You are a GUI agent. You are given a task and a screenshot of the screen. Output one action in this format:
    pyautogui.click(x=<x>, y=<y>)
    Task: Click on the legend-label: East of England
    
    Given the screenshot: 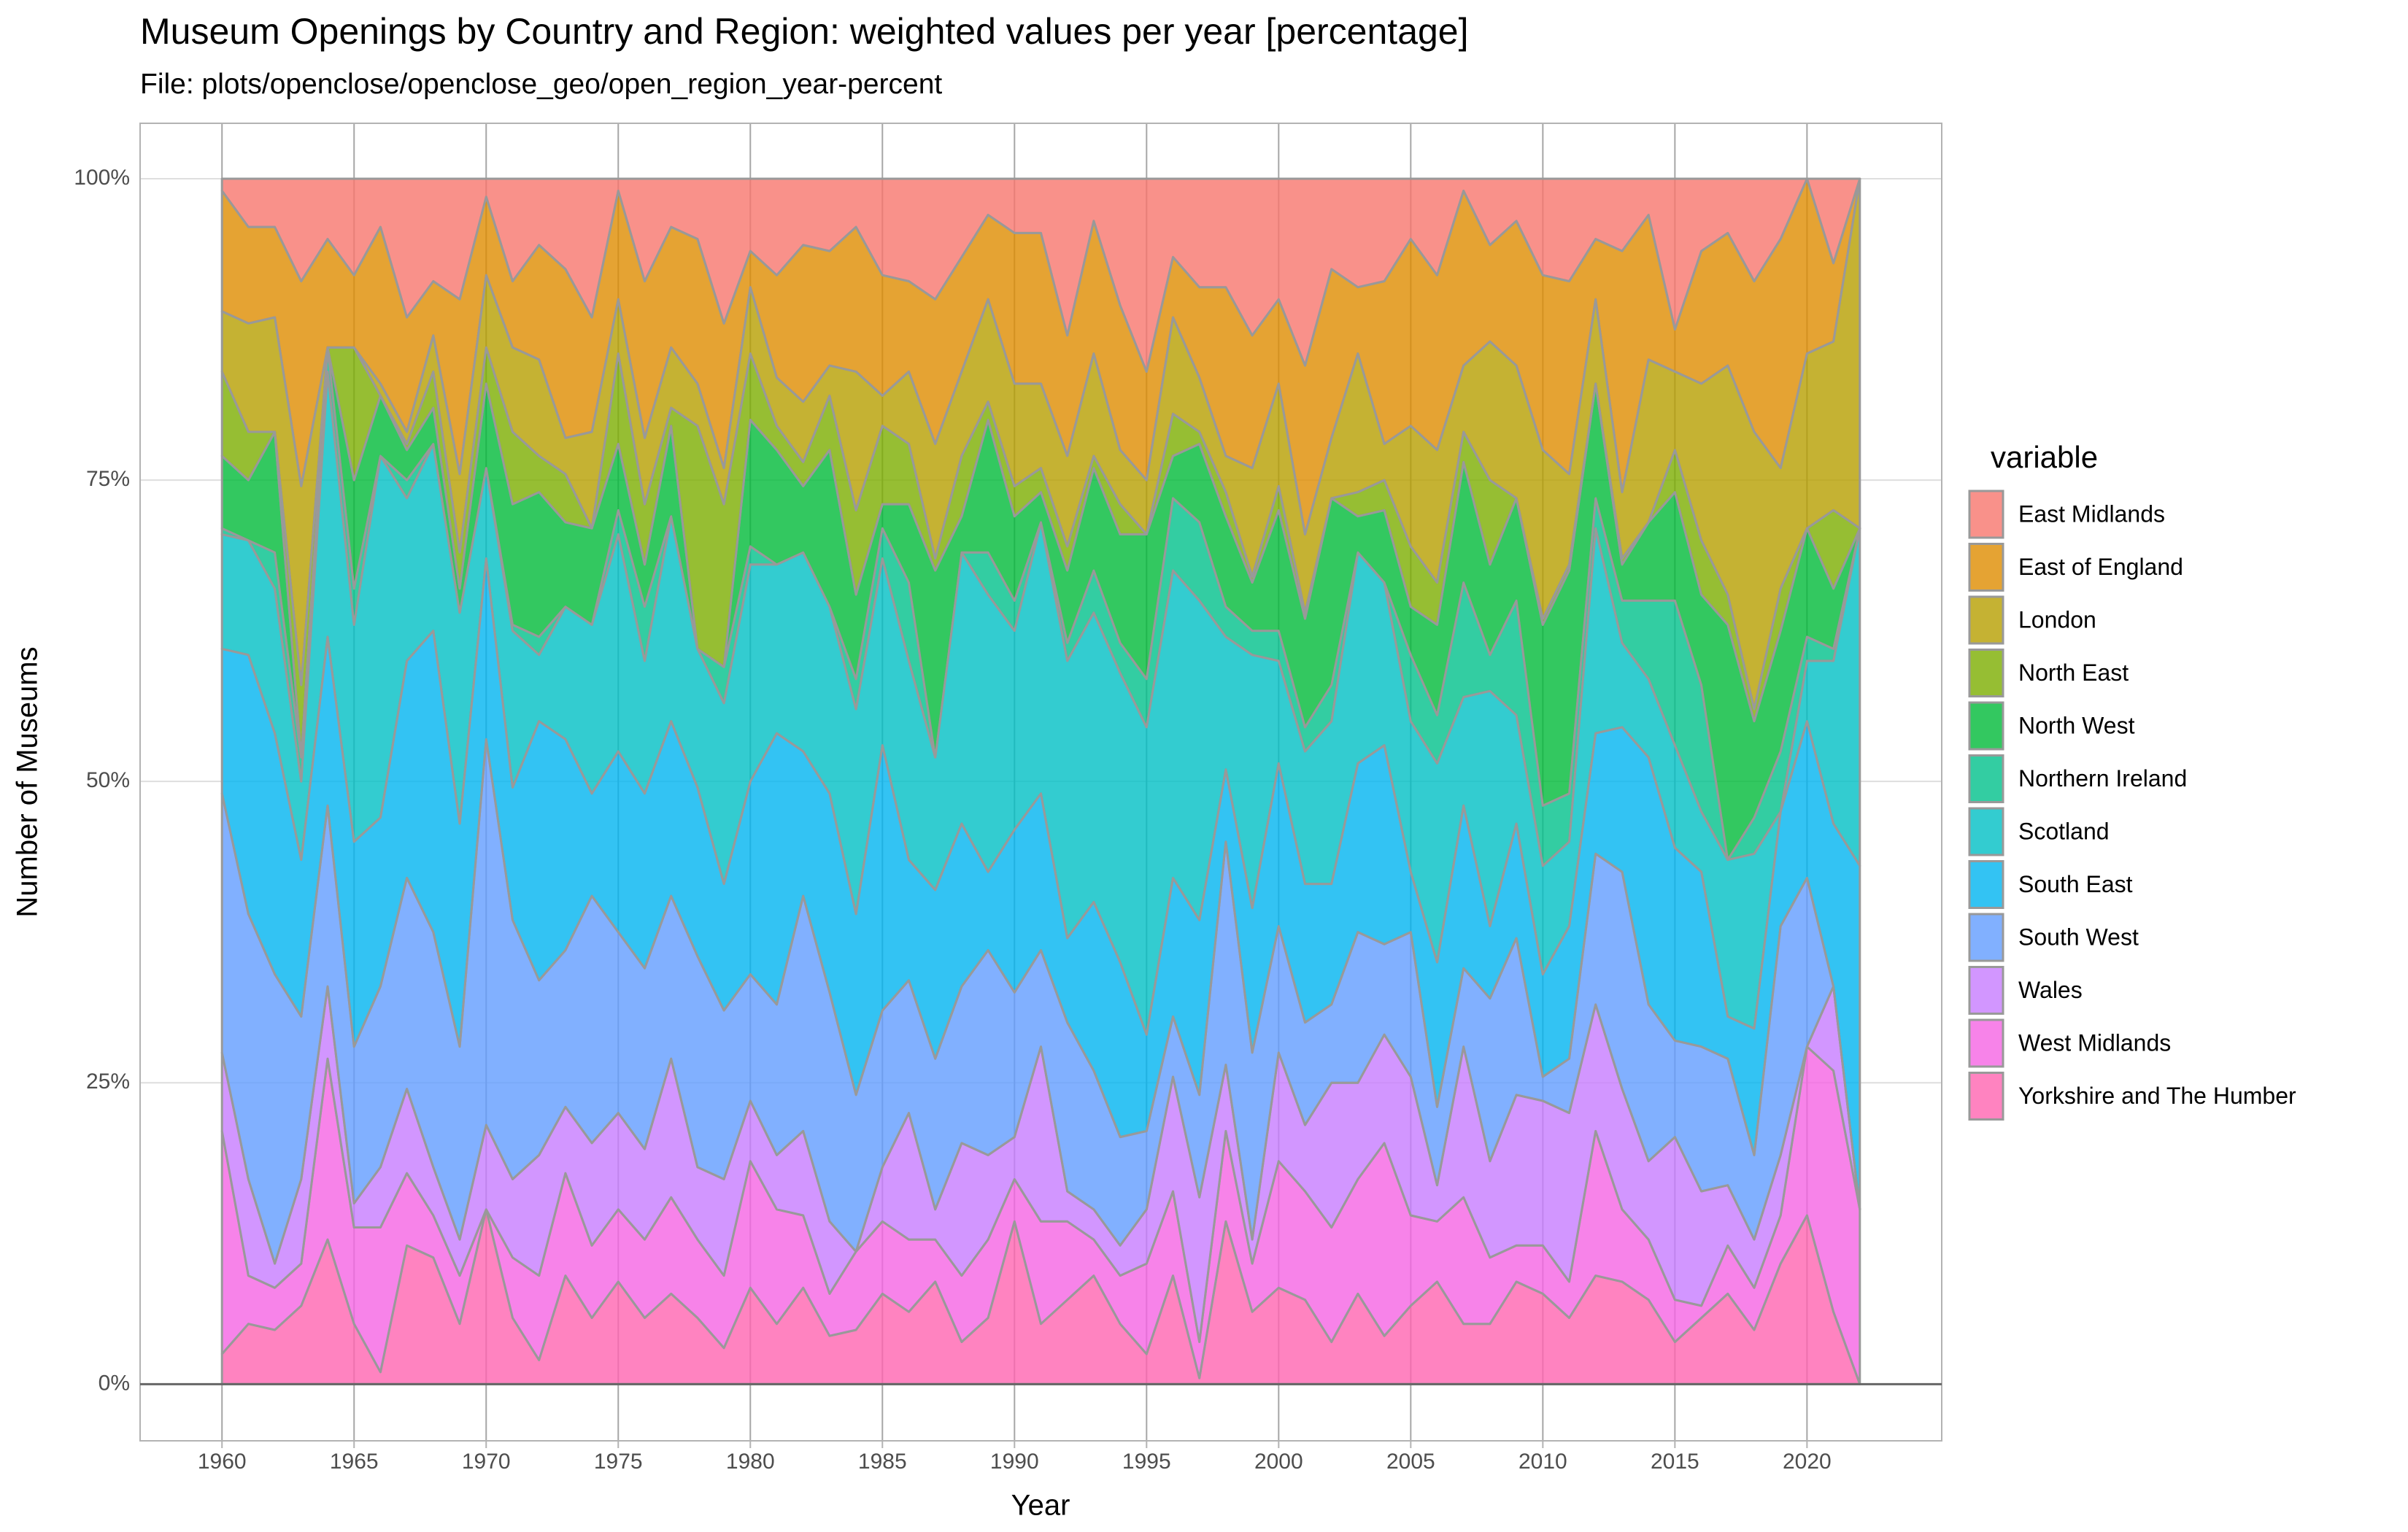 What is the action you would take?
    pyautogui.click(x=2100, y=567)
    